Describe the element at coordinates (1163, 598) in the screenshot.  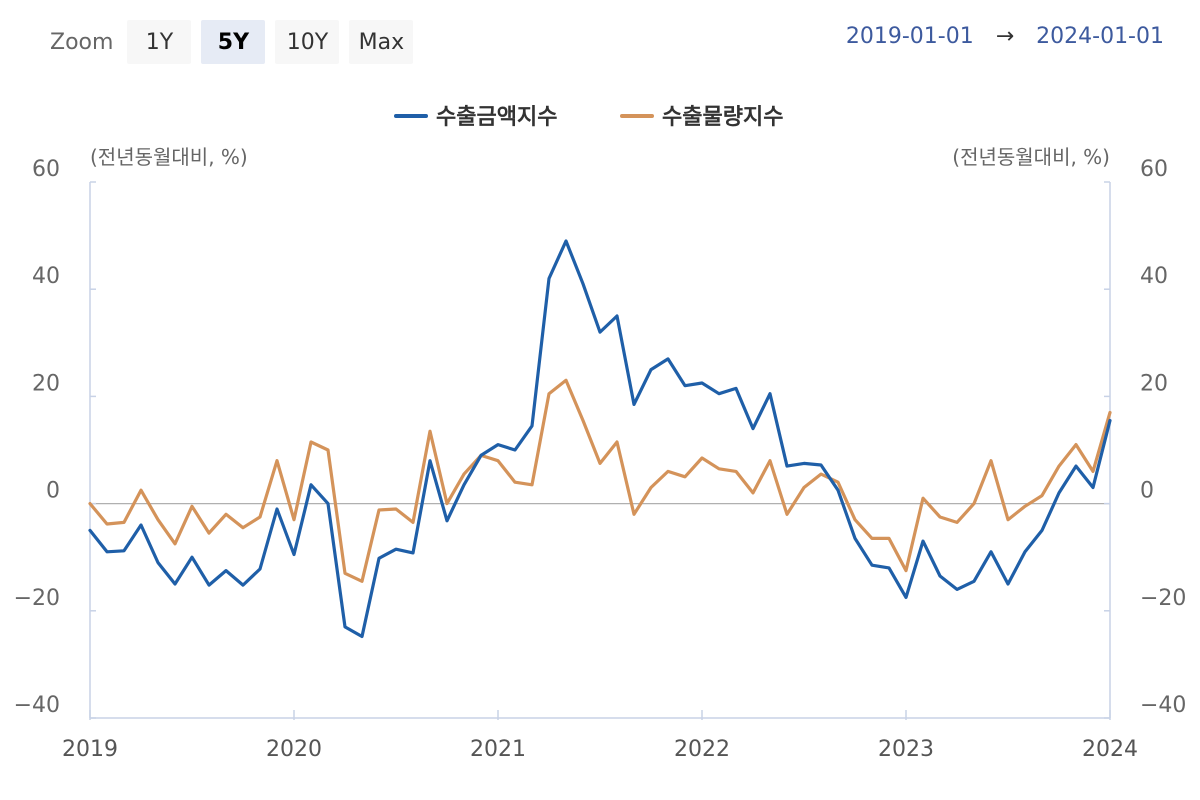
I see `right-tick-label: −20` at that location.